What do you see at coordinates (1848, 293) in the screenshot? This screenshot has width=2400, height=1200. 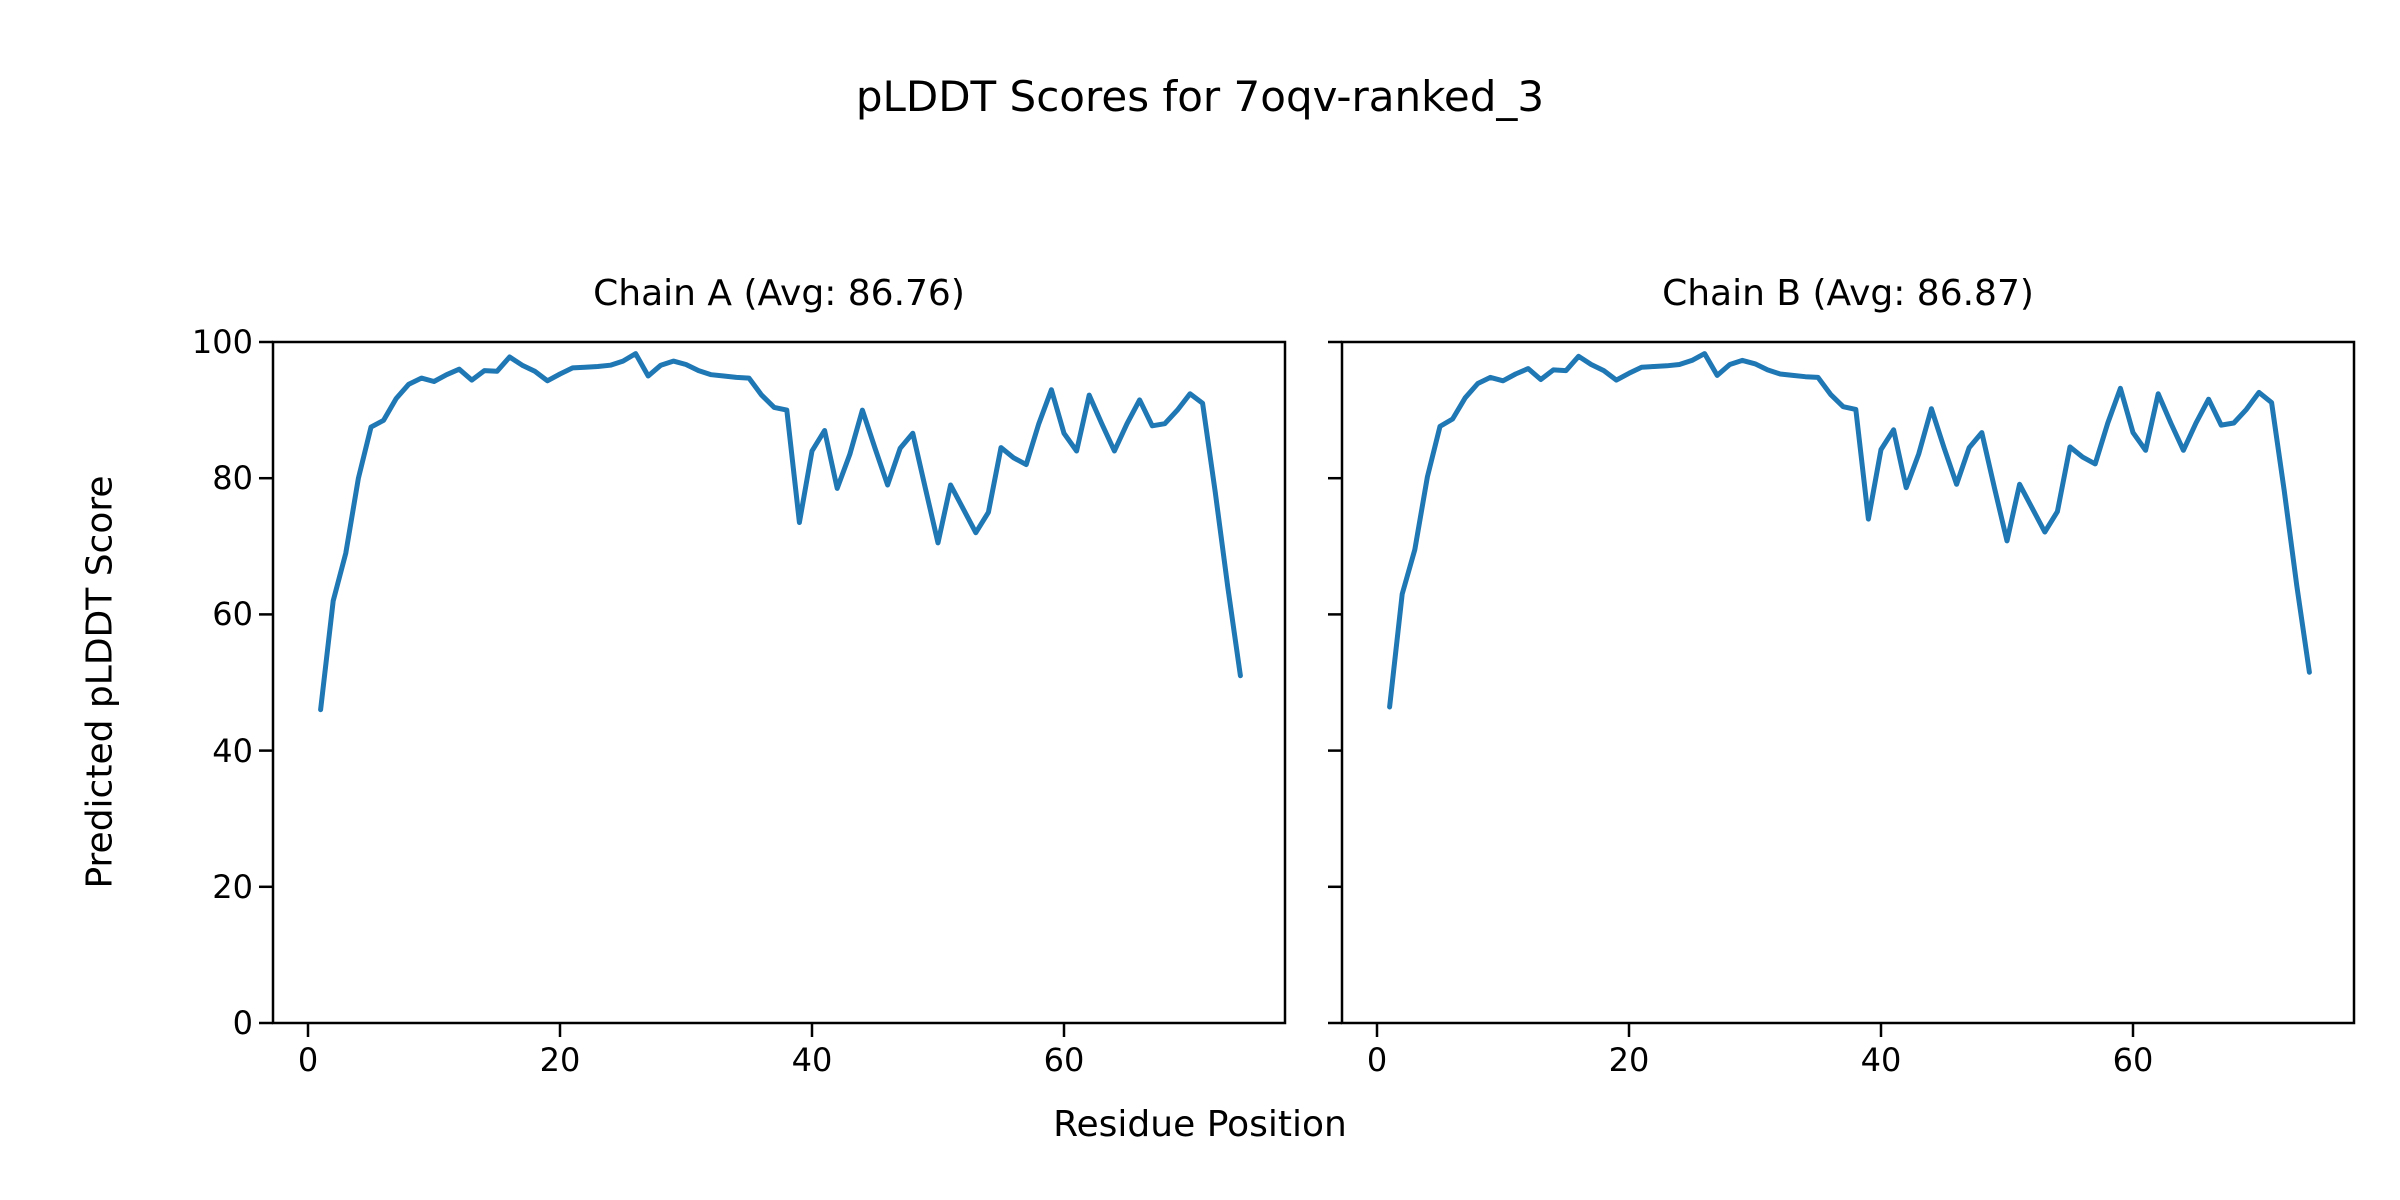 I see `chain-b-subplot-title: Chain B (Avg: 86.87)` at bounding box center [1848, 293].